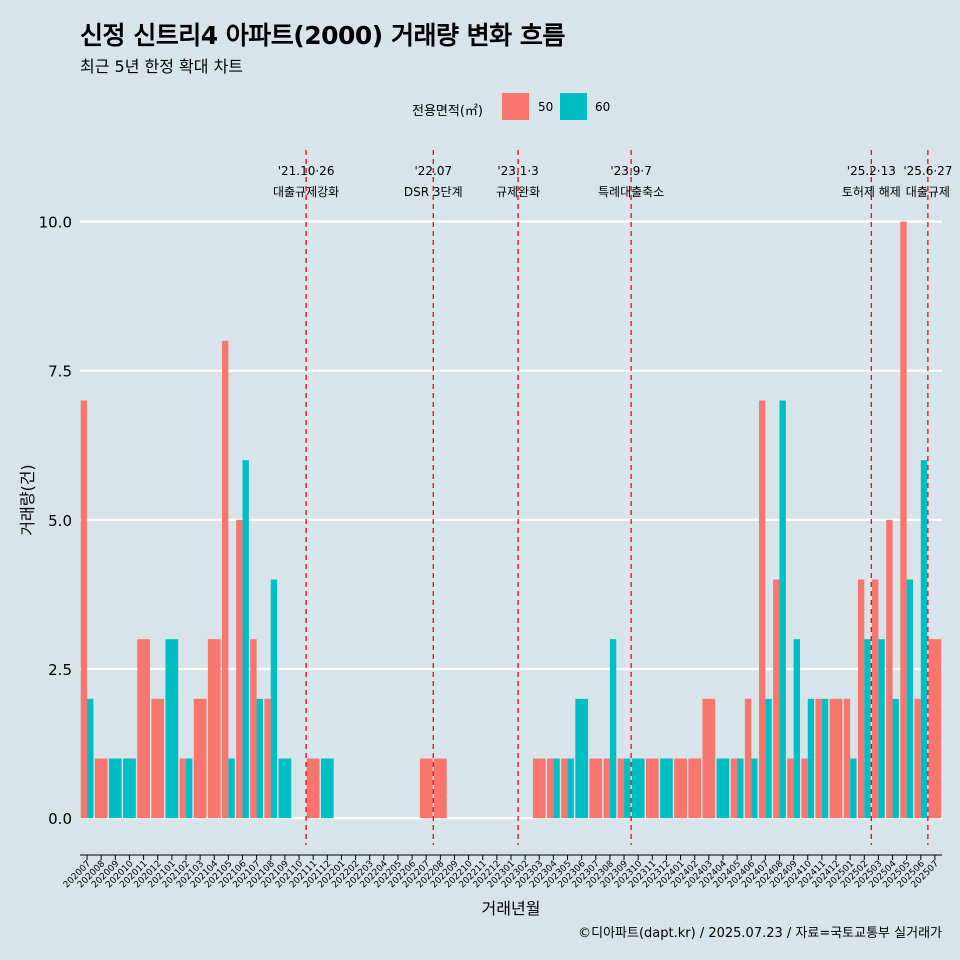 The width and height of the screenshot is (960, 960). I want to click on event-desc-label: 토허제 해제, so click(871, 192).